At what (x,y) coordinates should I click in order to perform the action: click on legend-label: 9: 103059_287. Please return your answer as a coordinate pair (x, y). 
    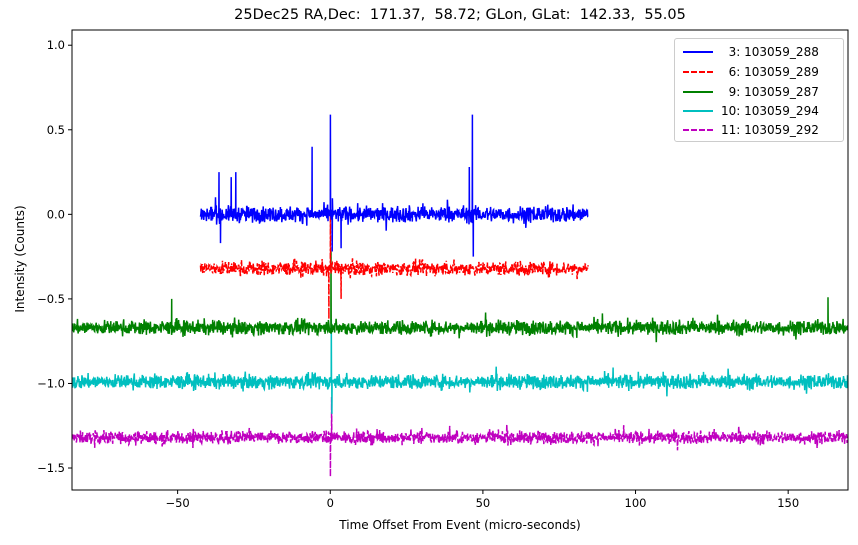
    Looking at the image, I should click on (770, 92).